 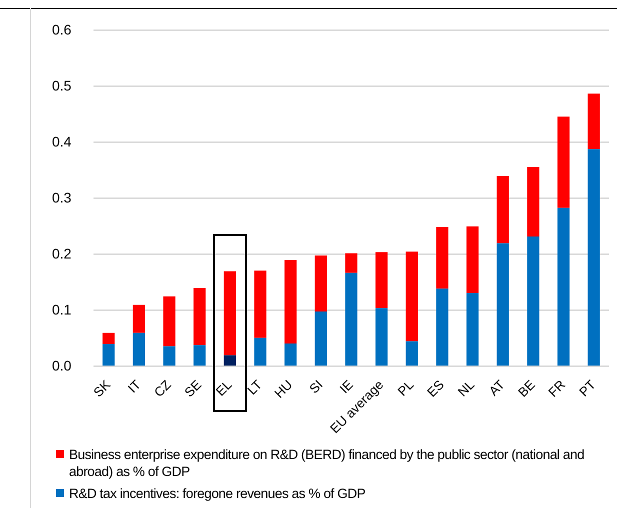 What do you see at coordinates (62, 29) in the screenshot?
I see `y-tick-label: 0.6` at bounding box center [62, 29].